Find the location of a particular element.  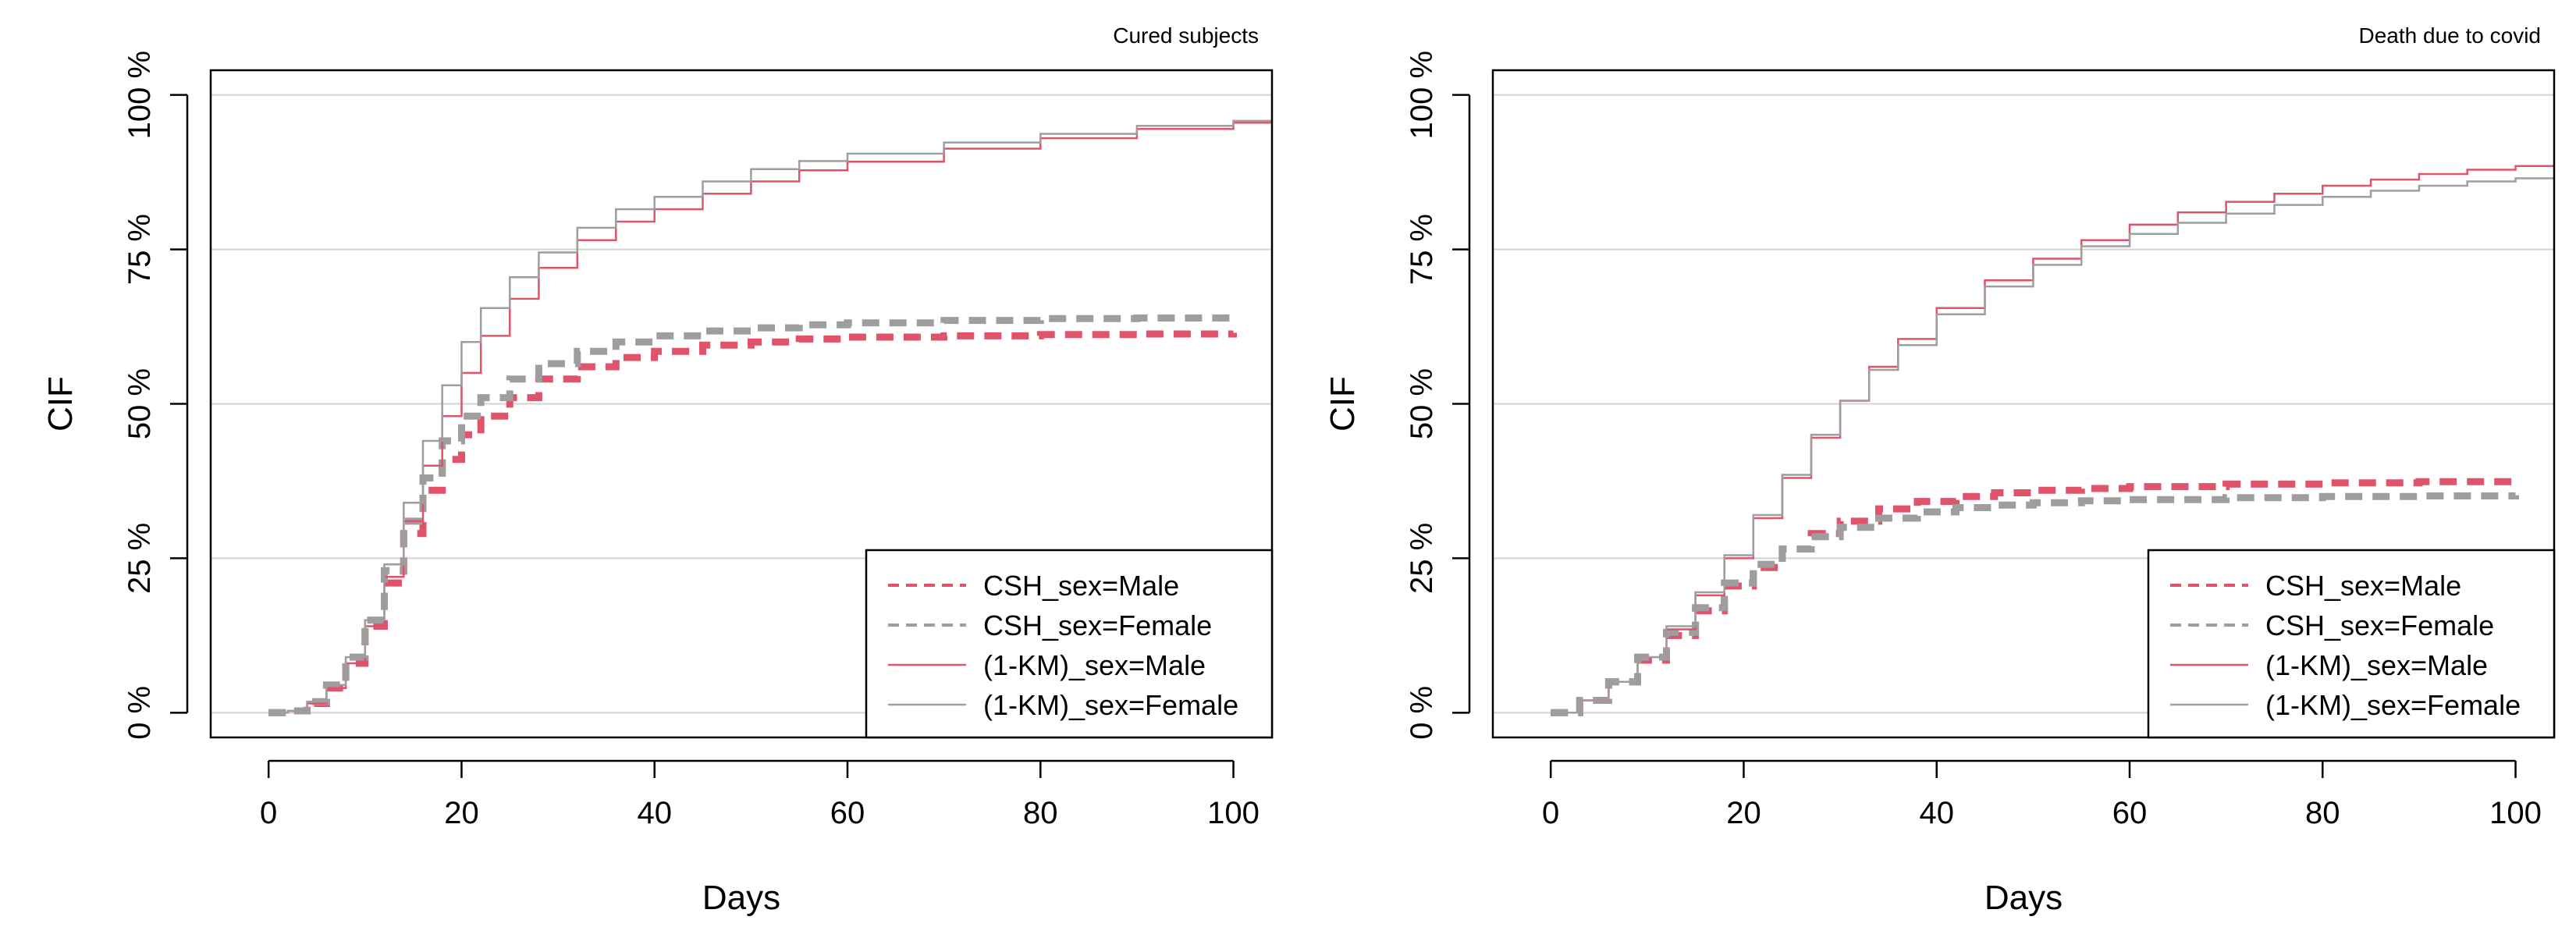

chart-title: Death due to covid is located at coordinates (2450, 35).